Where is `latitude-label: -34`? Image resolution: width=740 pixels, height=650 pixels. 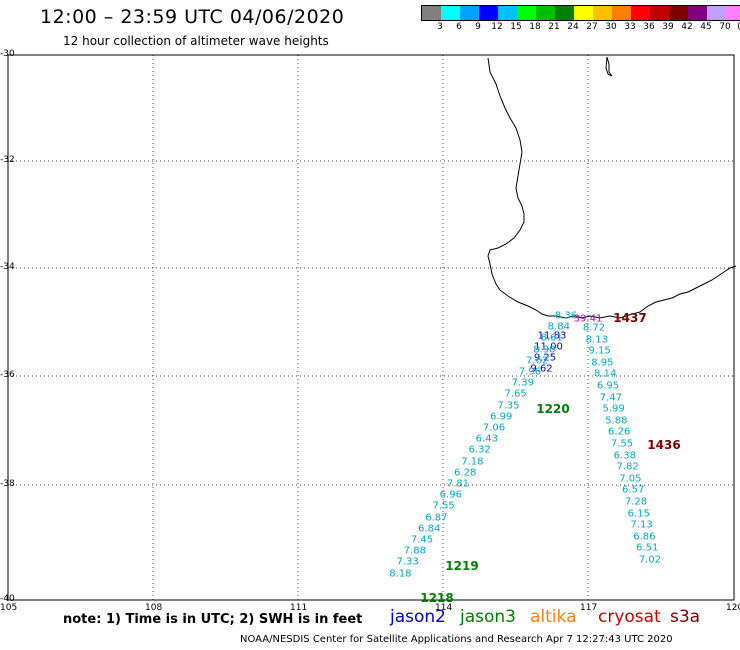
latitude-label: -34 is located at coordinates (7, 267).